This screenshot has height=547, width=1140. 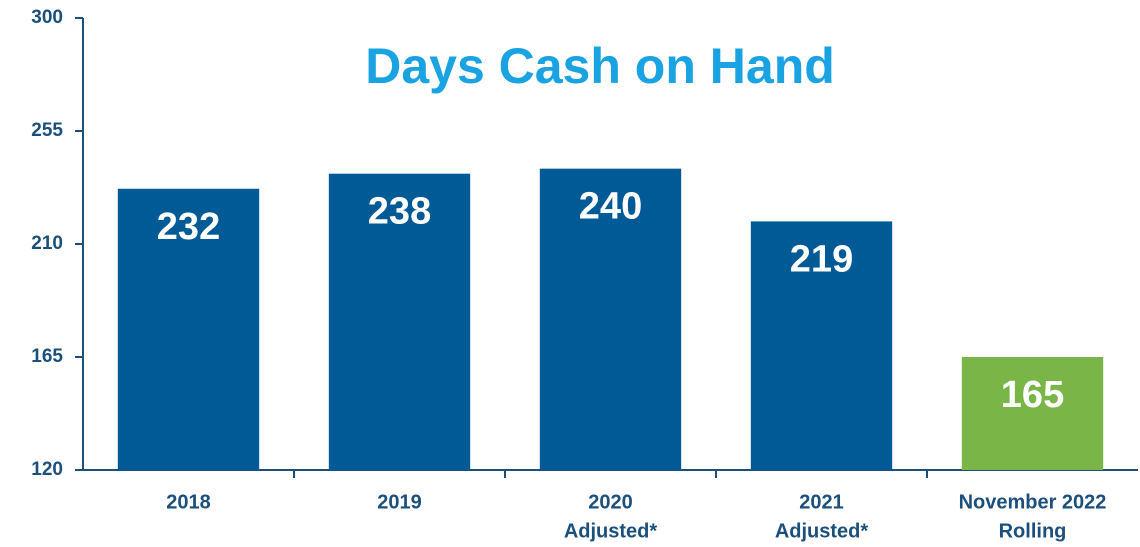 I want to click on y-tick-label: 300, so click(x=47, y=17).